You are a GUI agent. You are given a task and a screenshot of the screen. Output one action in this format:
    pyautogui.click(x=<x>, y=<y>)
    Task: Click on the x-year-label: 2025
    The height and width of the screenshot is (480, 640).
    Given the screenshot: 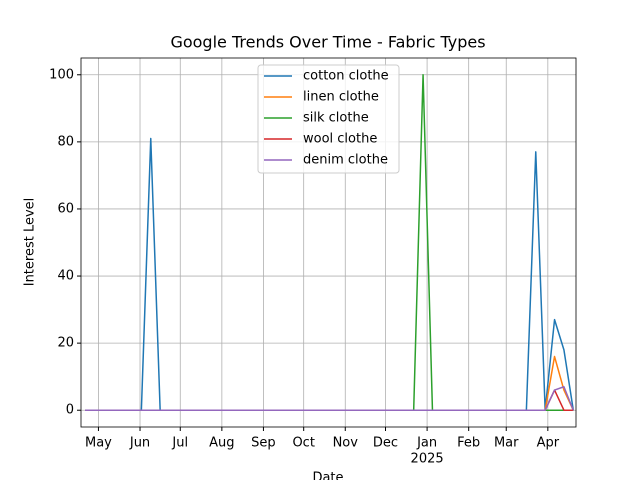 What is the action you would take?
    pyautogui.click(x=427, y=459)
    